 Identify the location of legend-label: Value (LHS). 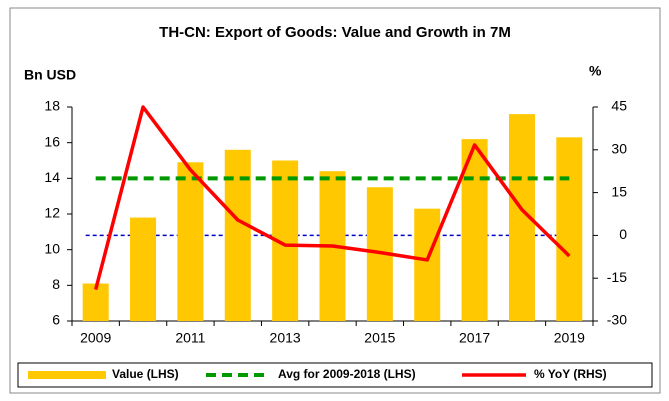
(145, 374).